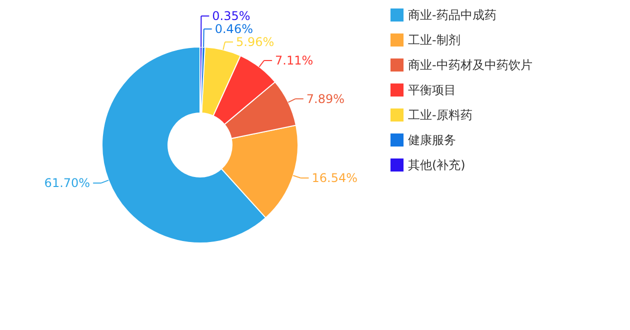  What do you see at coordinates (452, 15) in the screenshot?
I see `legend-label: 商业-药品中成药` at bounding box center [452, 15].